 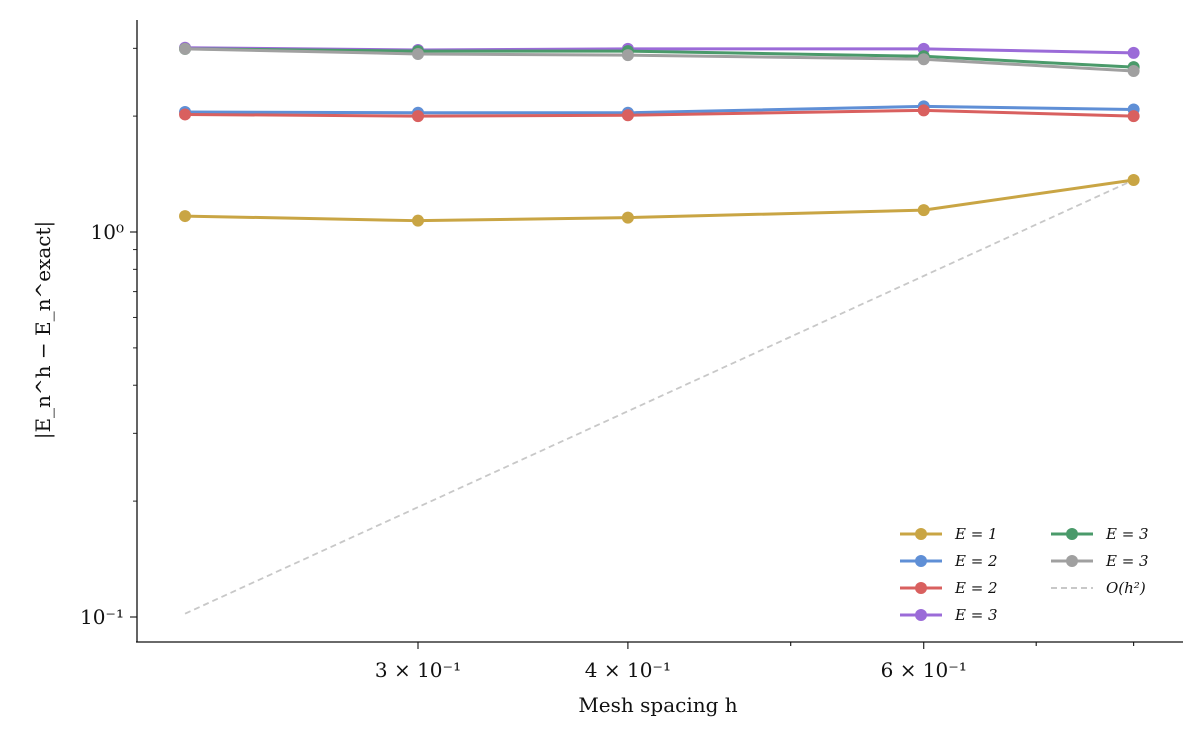 What do you see at coordinates (657, 705) in the screenshot?
I see `x-axis-label: Mesh spacing h` at bounding box center [657, 705].